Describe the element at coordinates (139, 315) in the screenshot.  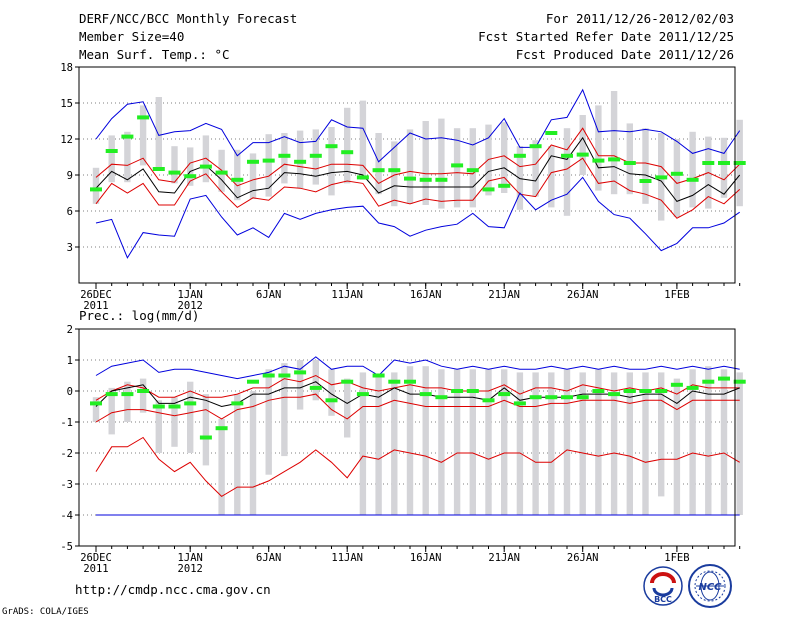
I see `prec-label: Prec.: log(mm/d)` at that location.